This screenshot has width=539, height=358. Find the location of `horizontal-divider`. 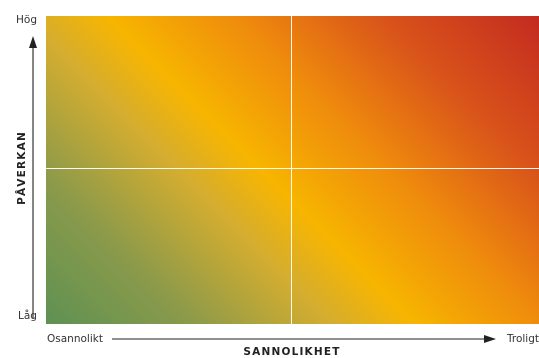

horizontal-divider is located at coordinates (292, 169).